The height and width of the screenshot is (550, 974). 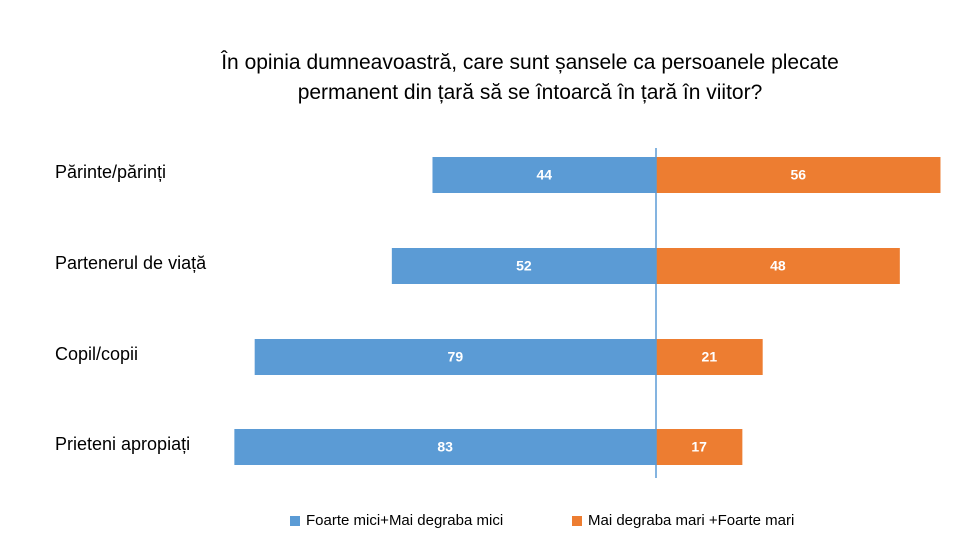 I want to click on bar-low-prieteni-apropiati, so click(x=445, y=447).